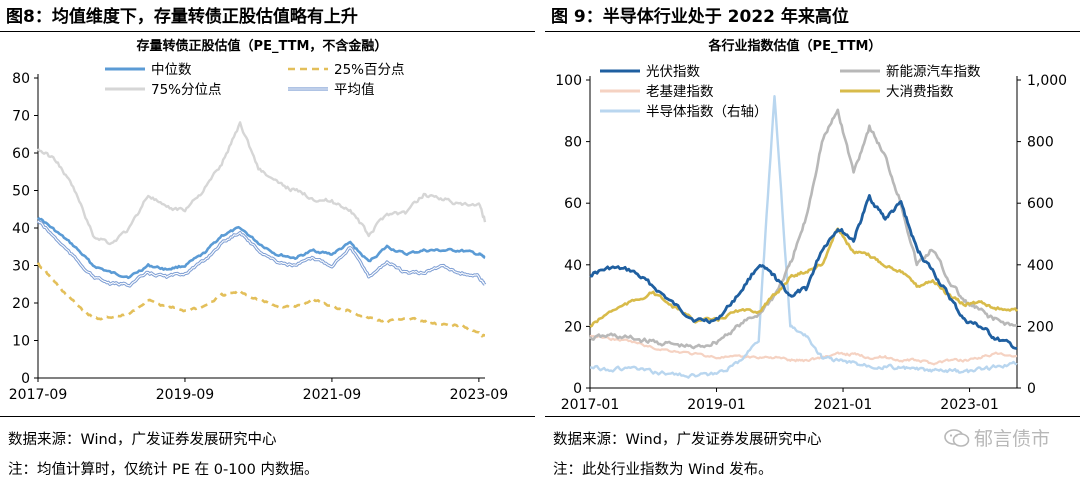 This screenshot has width=1080, height=485. I want to click on watermark: 郁言债市, so click(997, 437).